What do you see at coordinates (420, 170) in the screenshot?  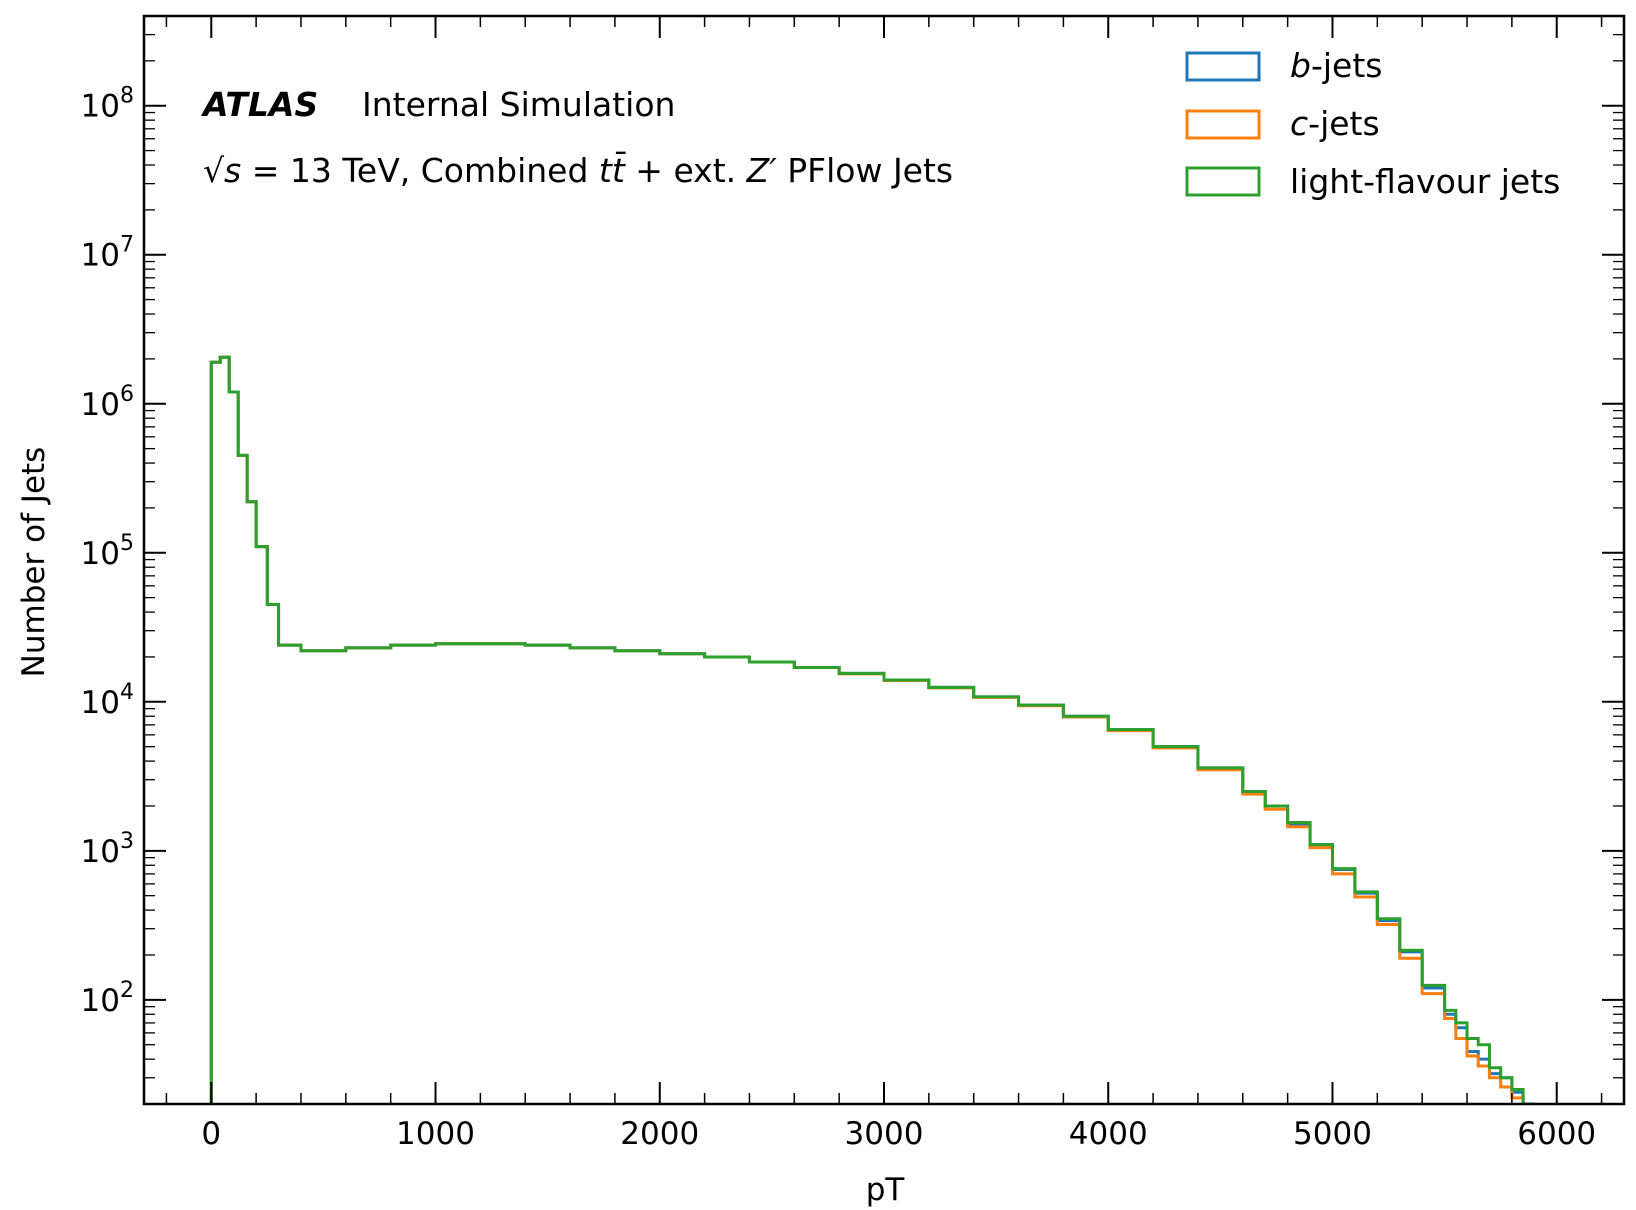 I see `energy-label-eq: = 13 TeV, Combined` at bounding box center [420, 170].